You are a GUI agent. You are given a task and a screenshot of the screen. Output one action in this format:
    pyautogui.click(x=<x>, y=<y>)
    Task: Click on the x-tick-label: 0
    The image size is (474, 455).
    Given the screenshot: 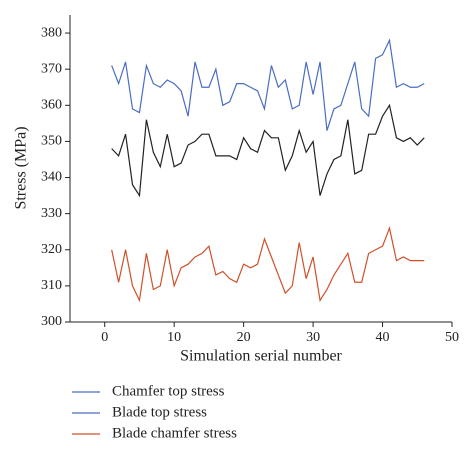 What is the action you would take?
    pyautogui.click(x=104, y=337)
    